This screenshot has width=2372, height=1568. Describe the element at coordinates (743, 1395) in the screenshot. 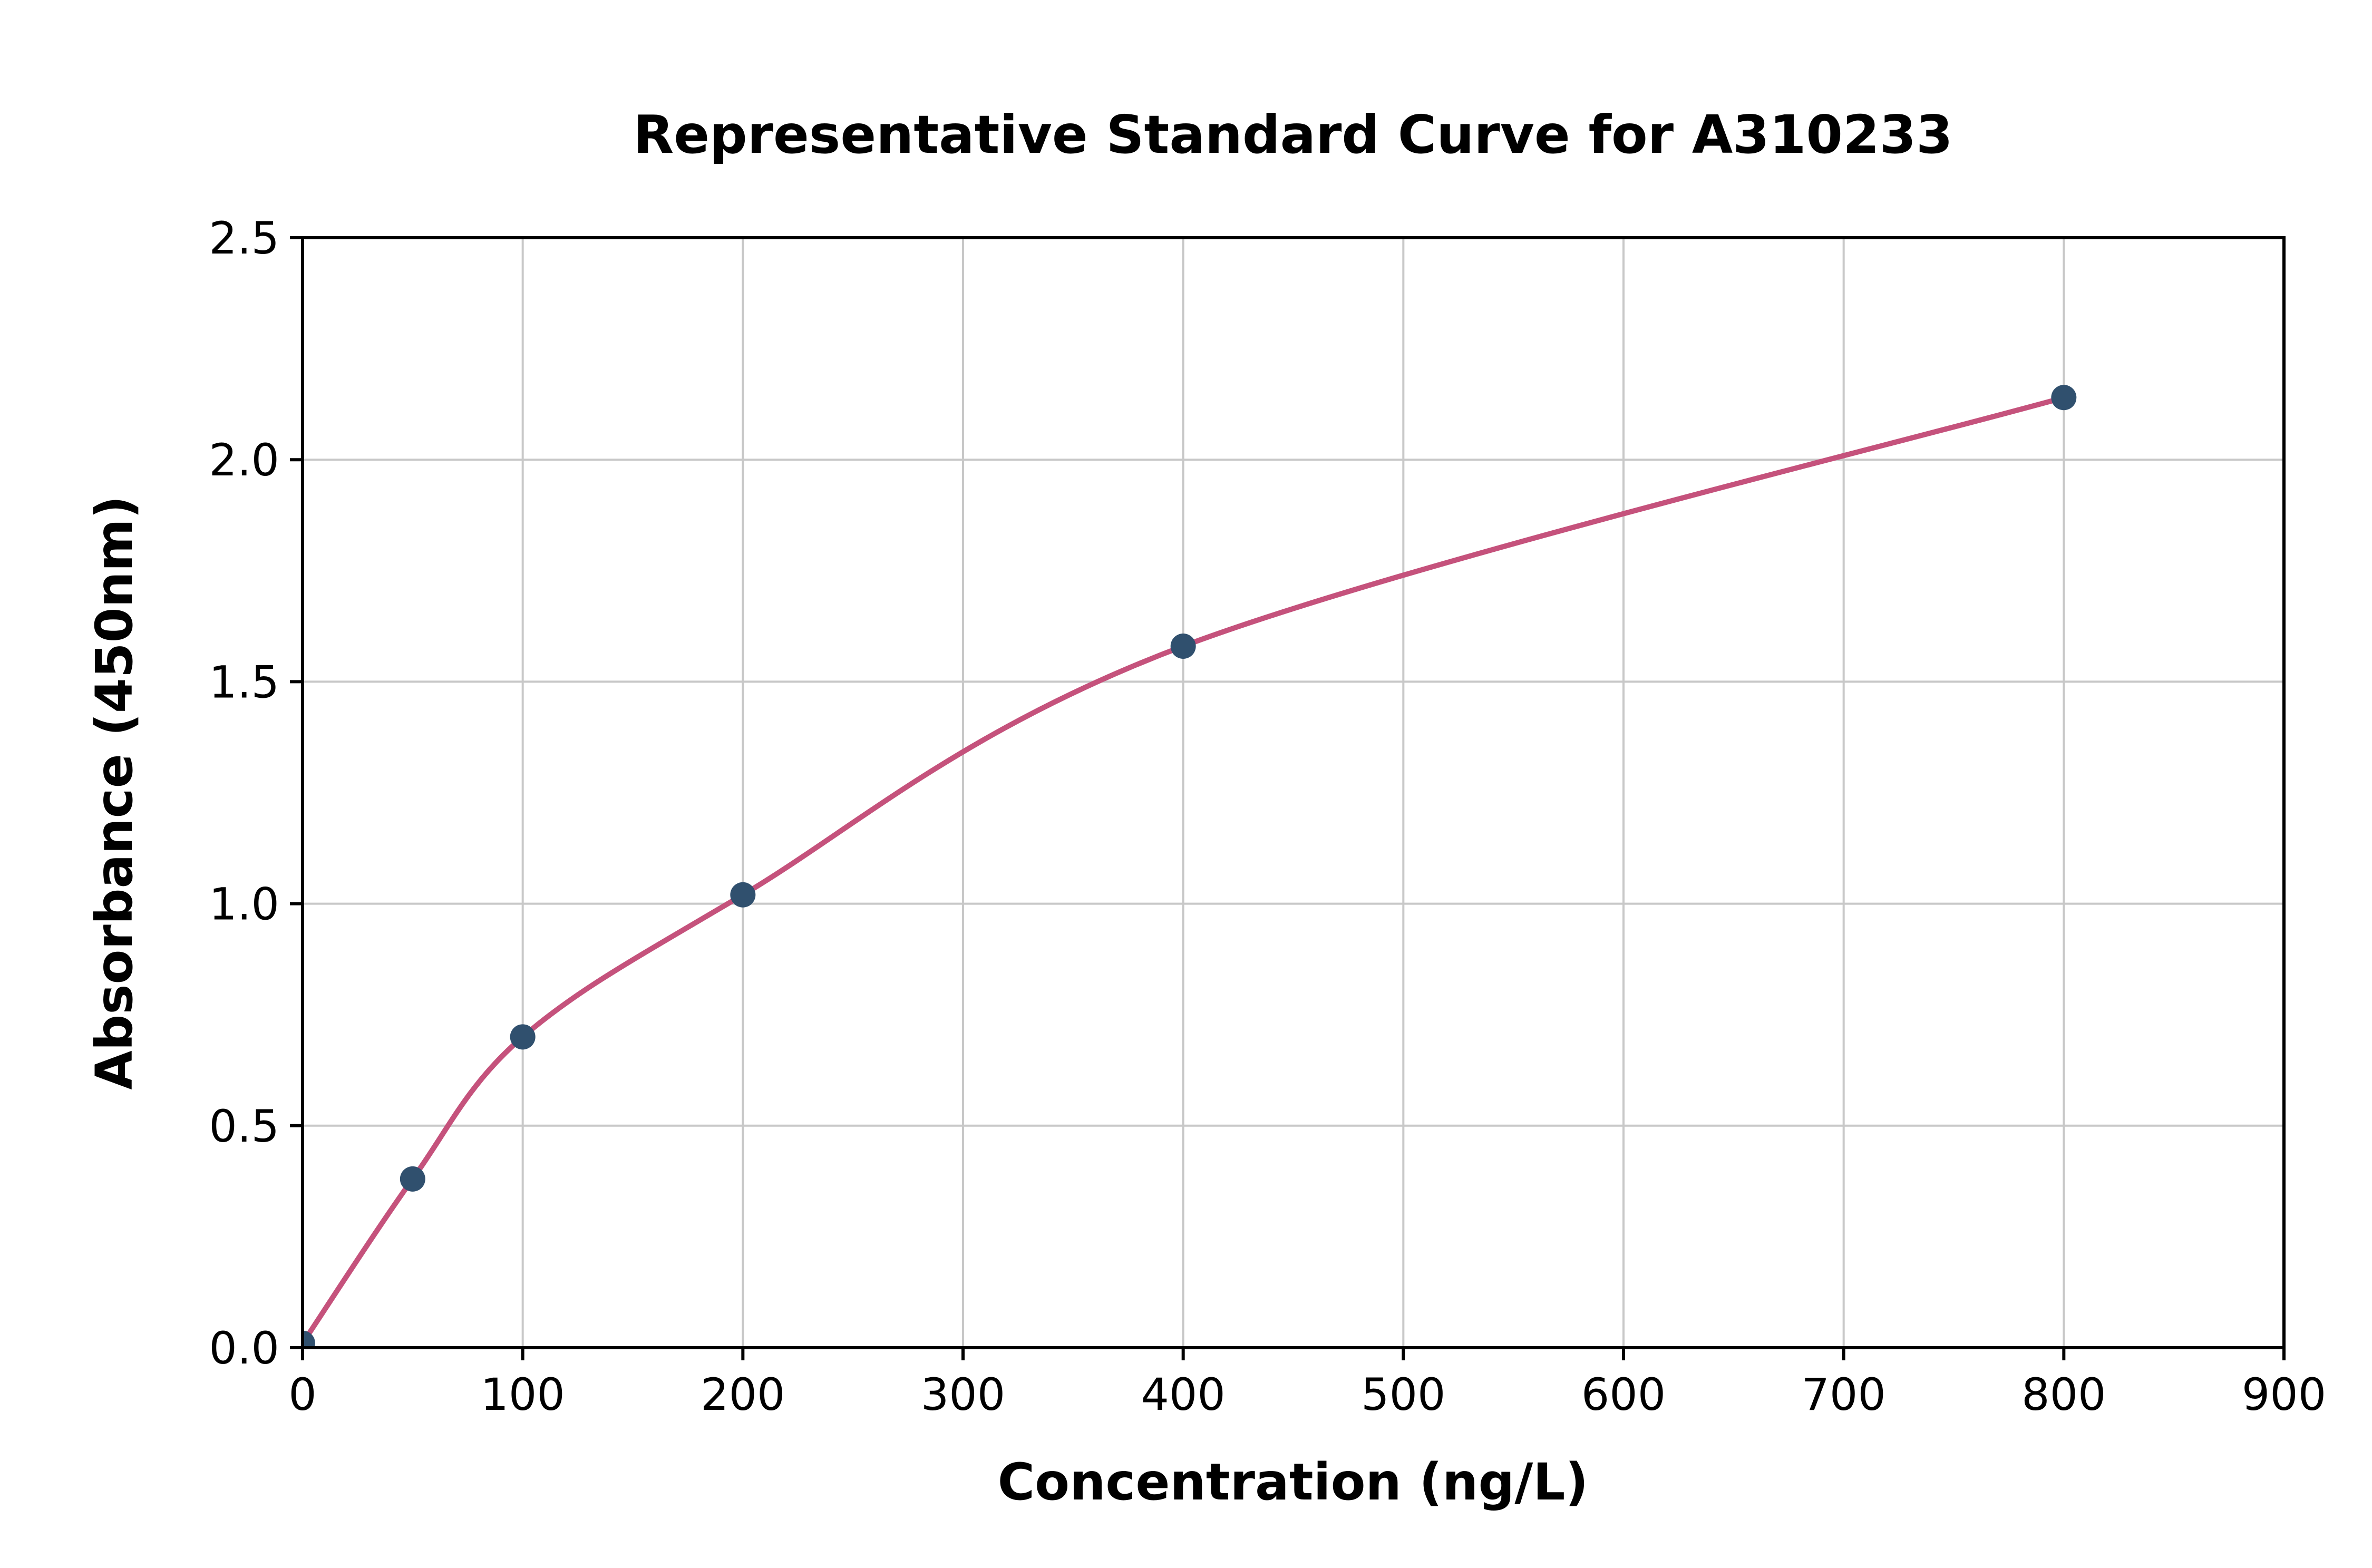

I see `x-tick-label: 200` at that location.